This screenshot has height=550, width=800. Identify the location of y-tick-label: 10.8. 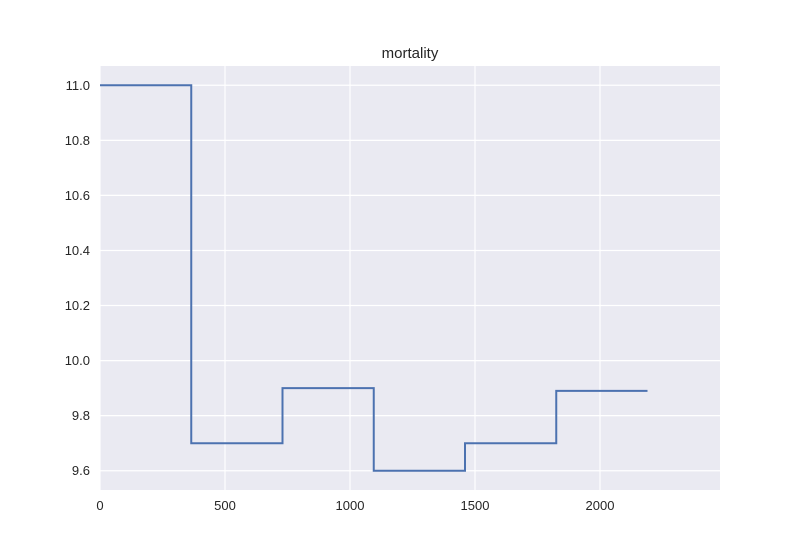
(77, 140).